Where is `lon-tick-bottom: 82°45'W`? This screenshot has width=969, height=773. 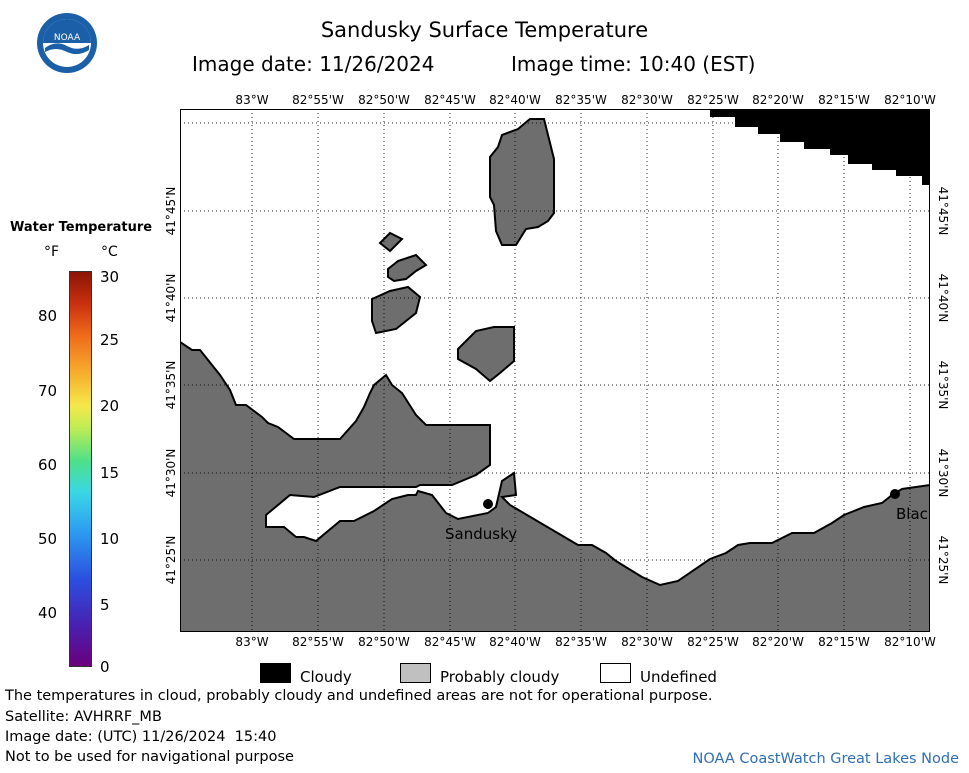
lon-tick-bottom: 82°45'W is located at coordinates (450, 642).